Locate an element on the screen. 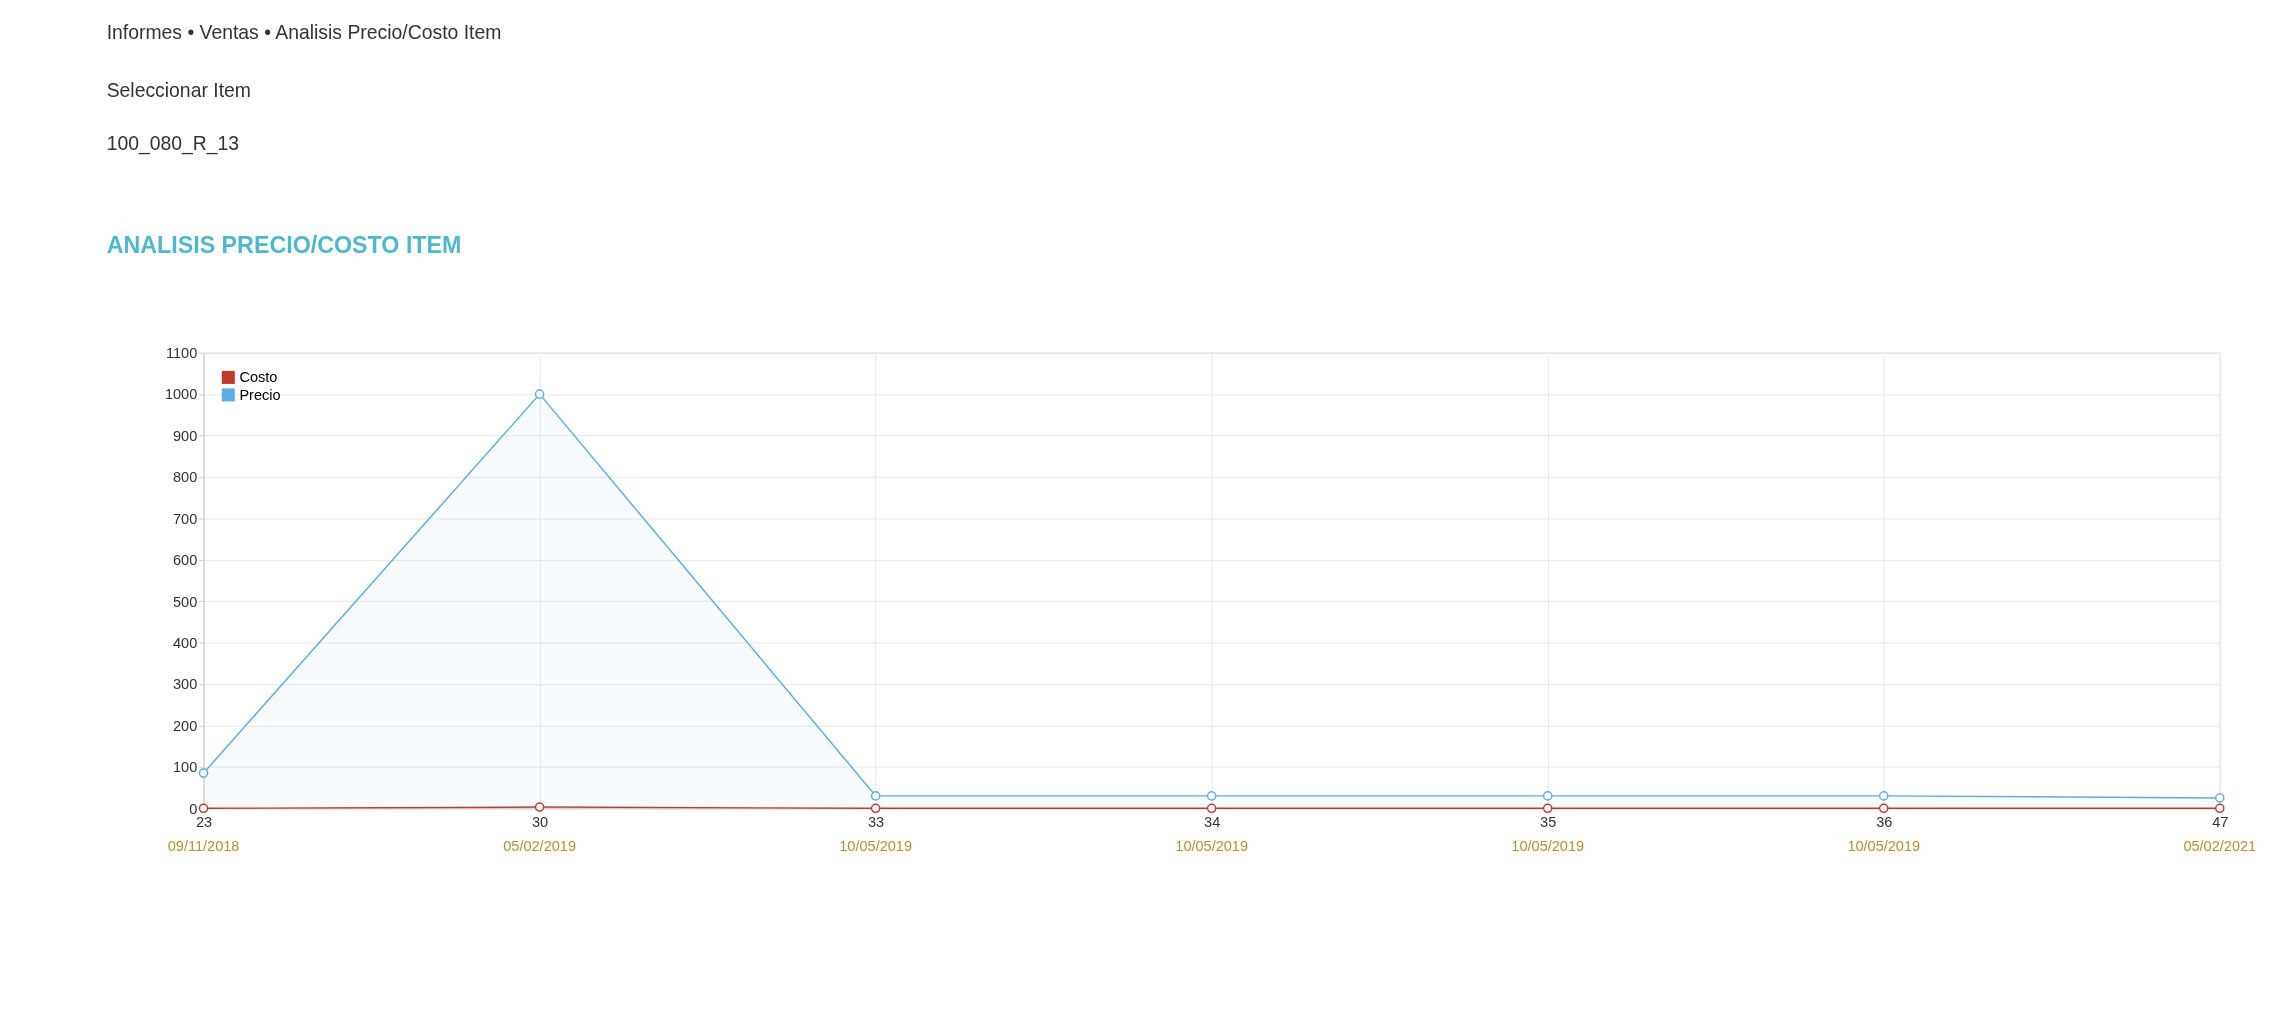  category-label: 23 09/11/2018 is located at coordinates (203, 834).